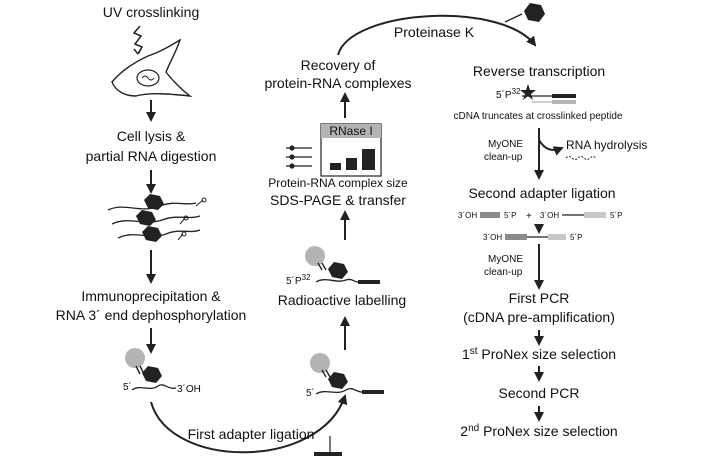  I want to click on step-immunoprecipitation-line1: Immunoprecipitation &, so click(151, 296).